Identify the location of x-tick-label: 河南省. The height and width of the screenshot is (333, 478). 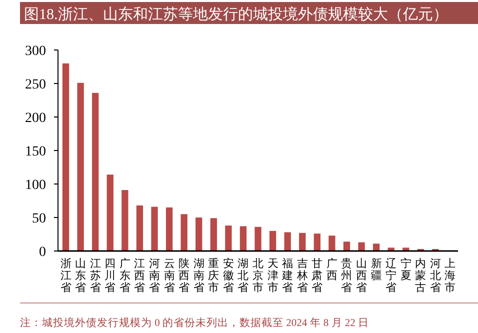
(154, 276).